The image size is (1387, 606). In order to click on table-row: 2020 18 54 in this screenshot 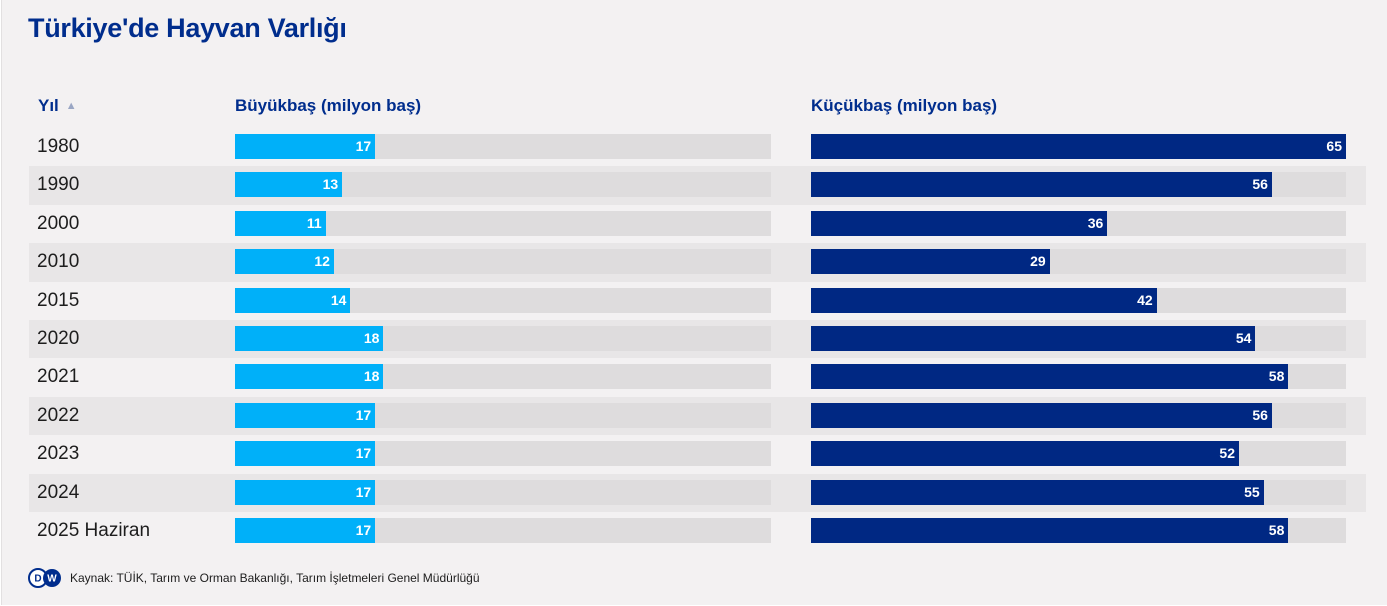, I will do `click(697, 339)`.